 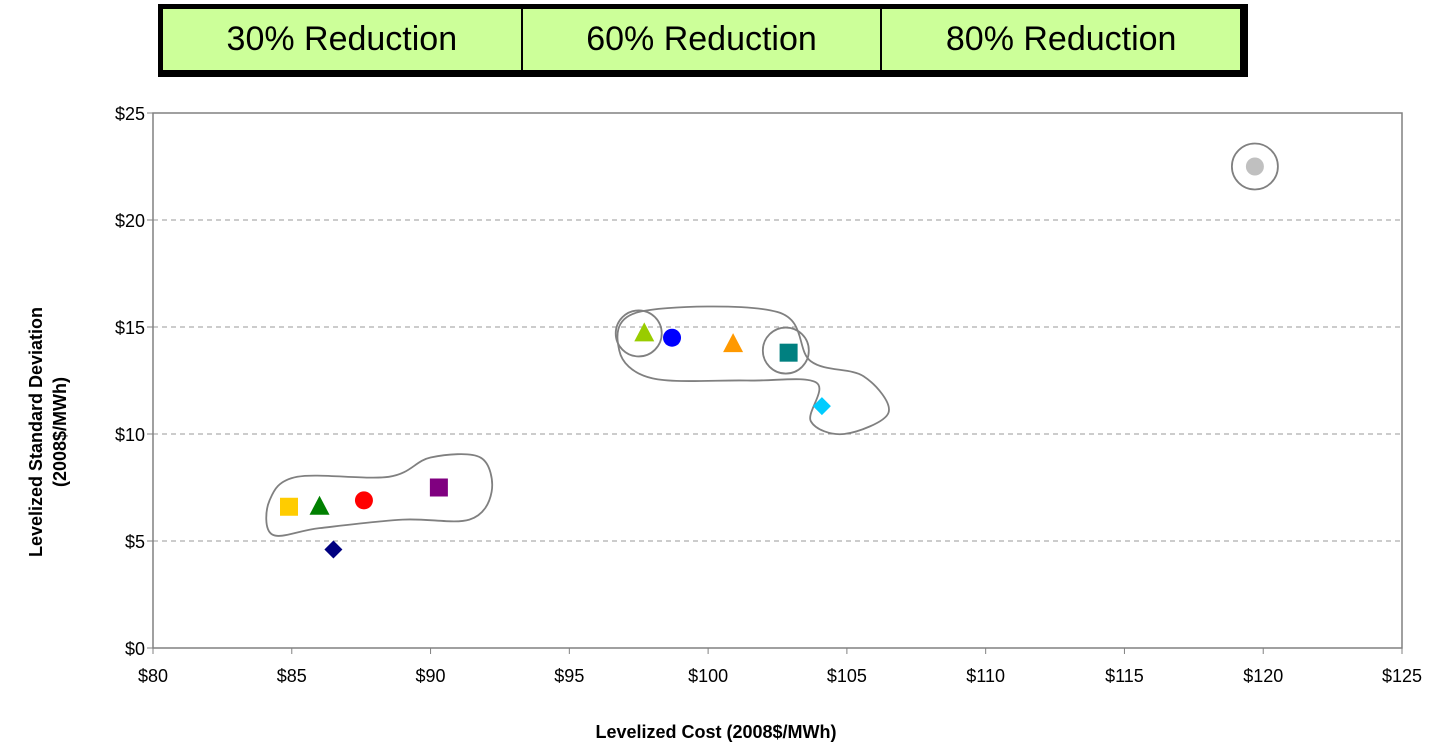 What do you see at coordinates (985, 676) in the screenshot?
I see `x-tick-label: $110` at bounding box center [985, 676].